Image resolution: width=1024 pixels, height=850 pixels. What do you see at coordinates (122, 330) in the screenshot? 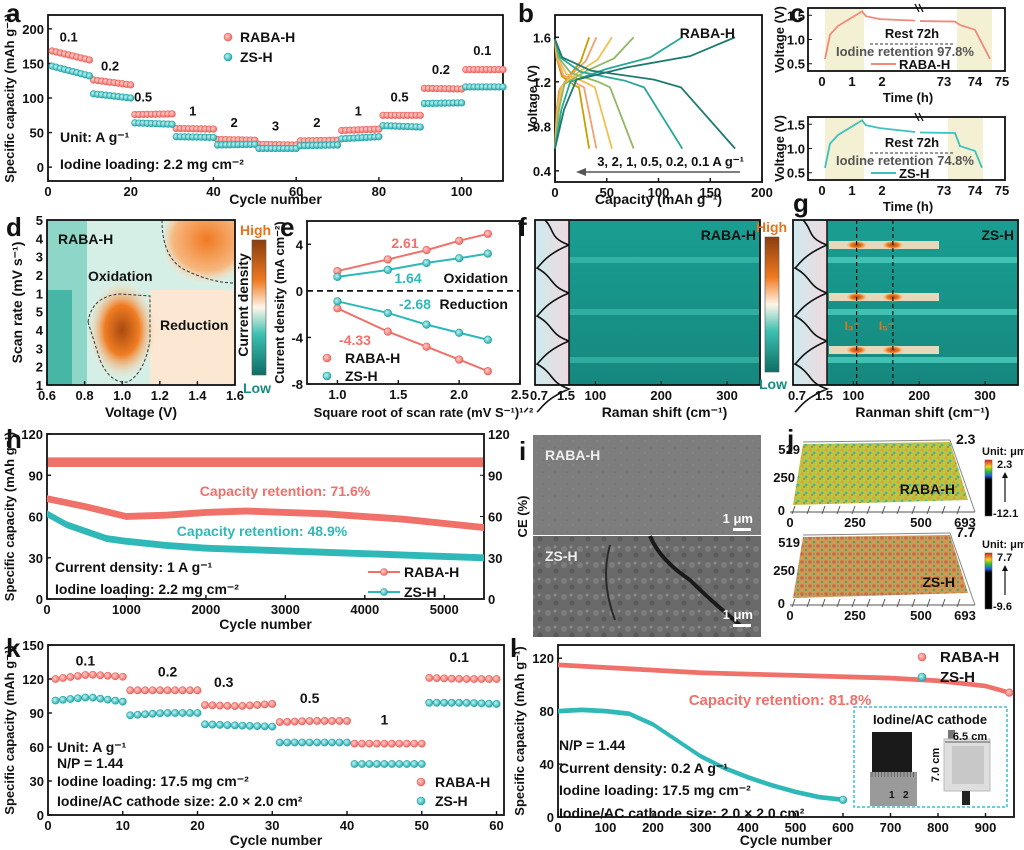
I see `reduction-hotspot` at bounding box center [122, 330].